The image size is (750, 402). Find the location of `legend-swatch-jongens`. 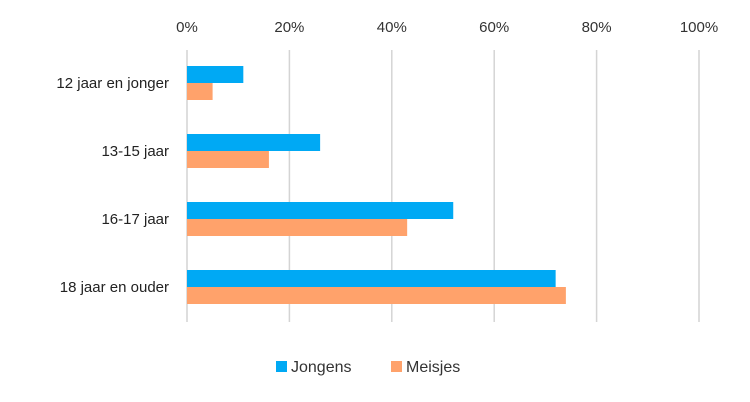

legend-swatch-jongens is located at coordinates (281, 366).